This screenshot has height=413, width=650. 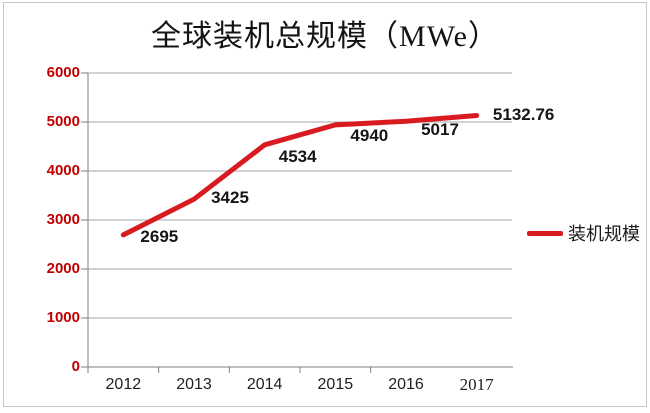 What do you see at coordinates (264, 384) in the screenshot?
I see `x-tick-label: 2014` at bounding box center [264, 384].